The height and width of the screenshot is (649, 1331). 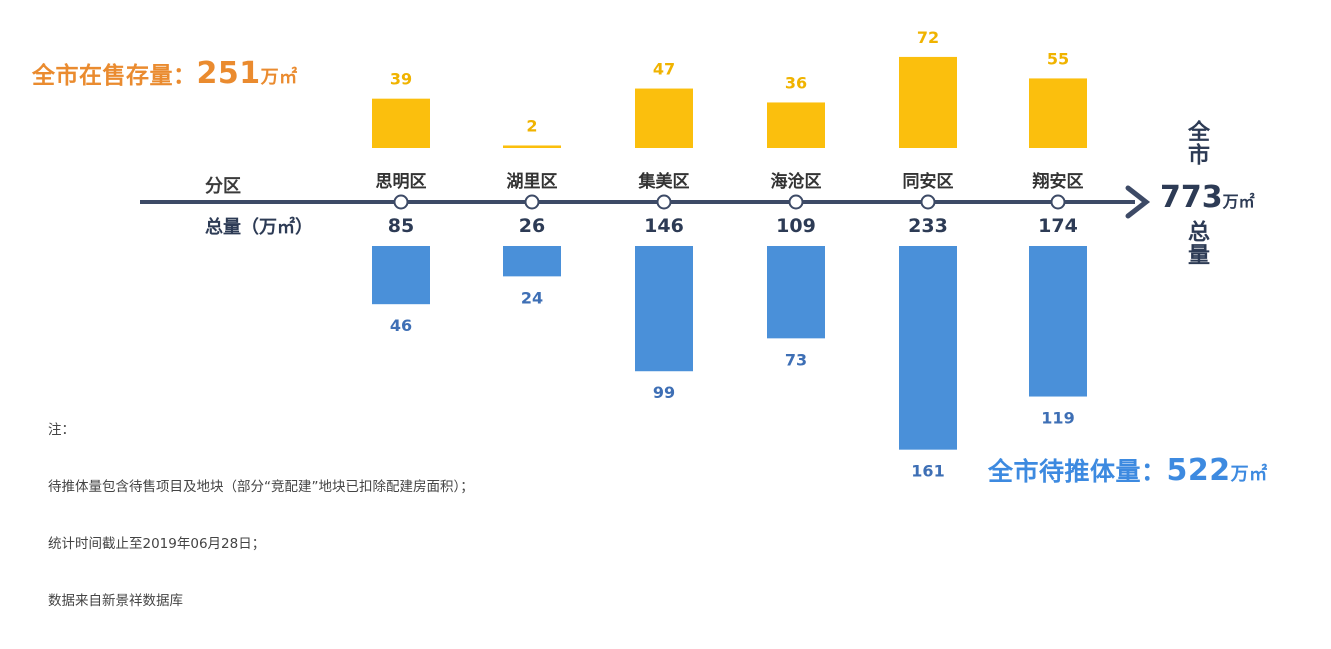 I want to click on row-label-total: 总量（万㎡）, so click(x=259, y=227).